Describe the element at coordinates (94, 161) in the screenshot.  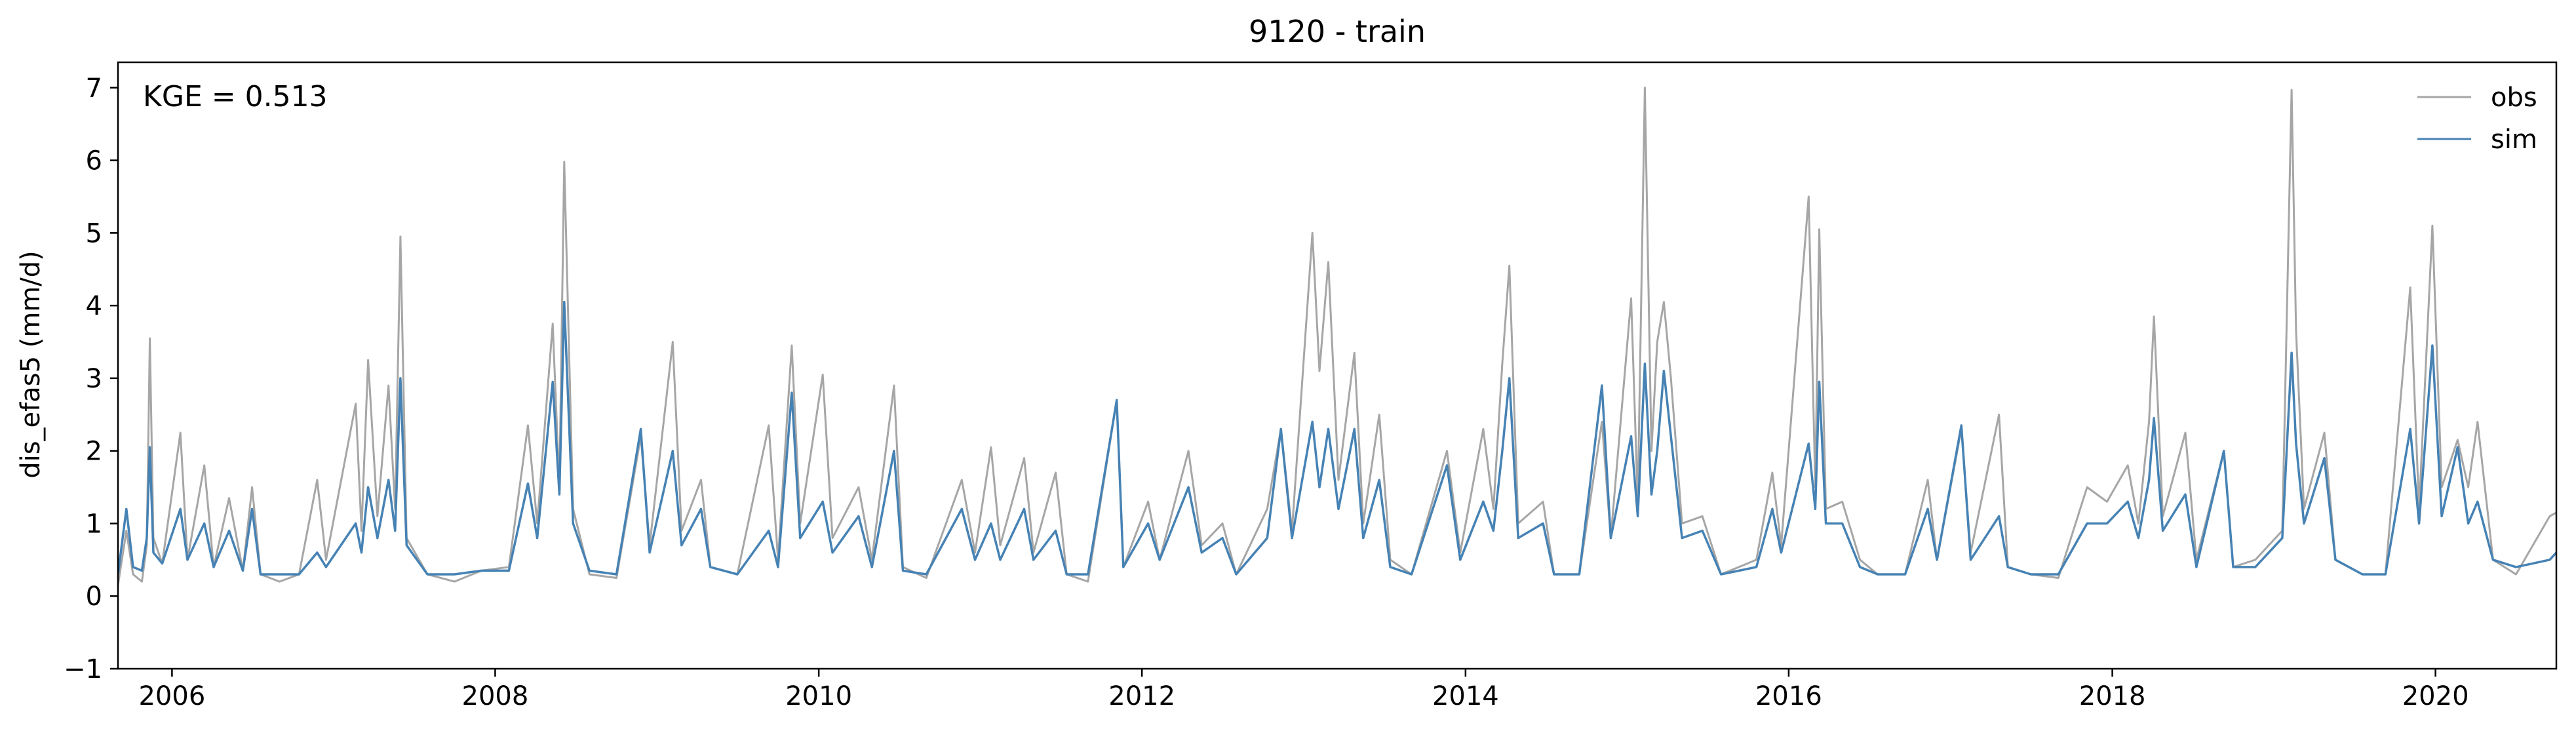
I see `y-tick-label: 6` at that location.